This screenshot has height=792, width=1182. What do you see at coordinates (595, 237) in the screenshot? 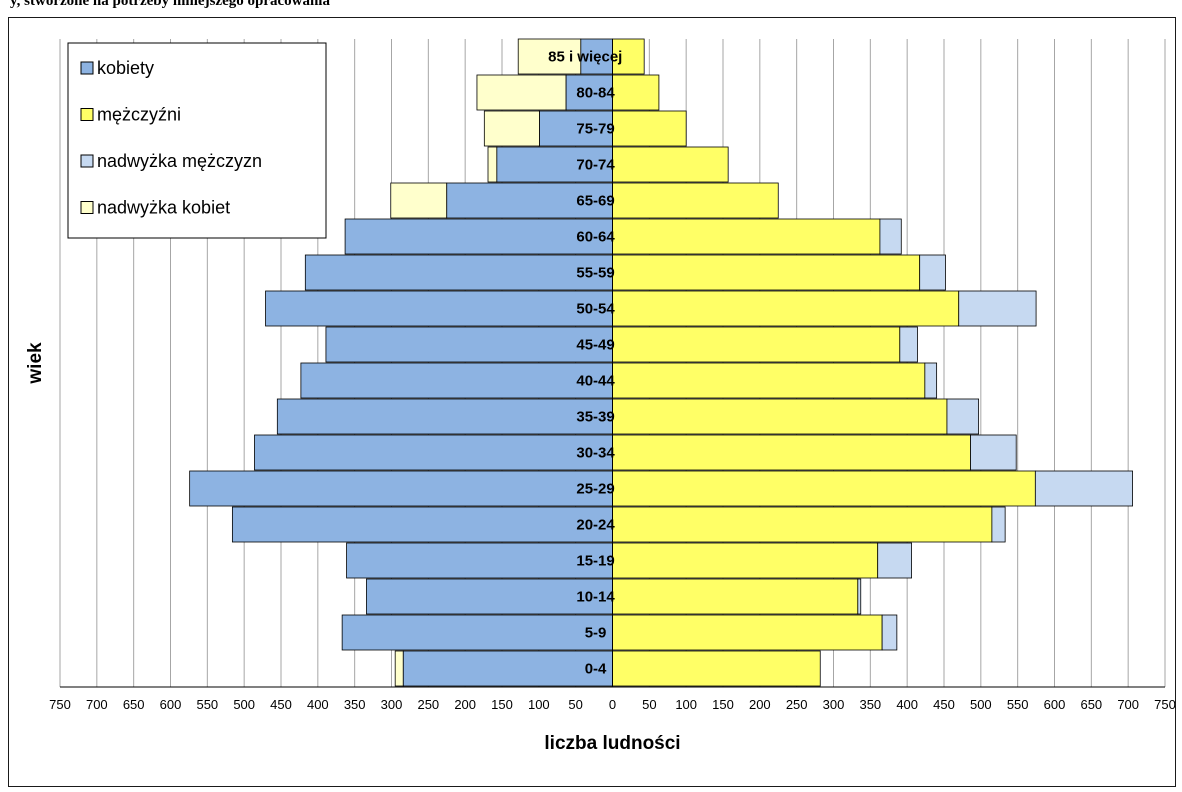
I see `category-label: 60-64` at bounding box center [595, 237].